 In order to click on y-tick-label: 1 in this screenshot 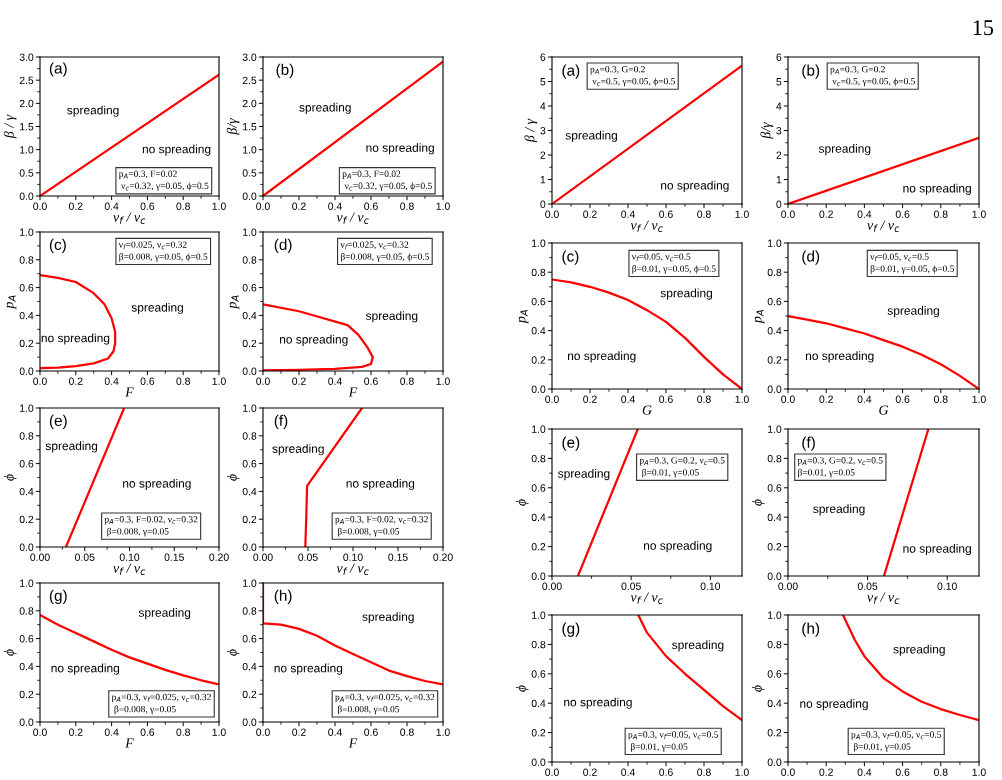, I will do `click(543, 180)`.